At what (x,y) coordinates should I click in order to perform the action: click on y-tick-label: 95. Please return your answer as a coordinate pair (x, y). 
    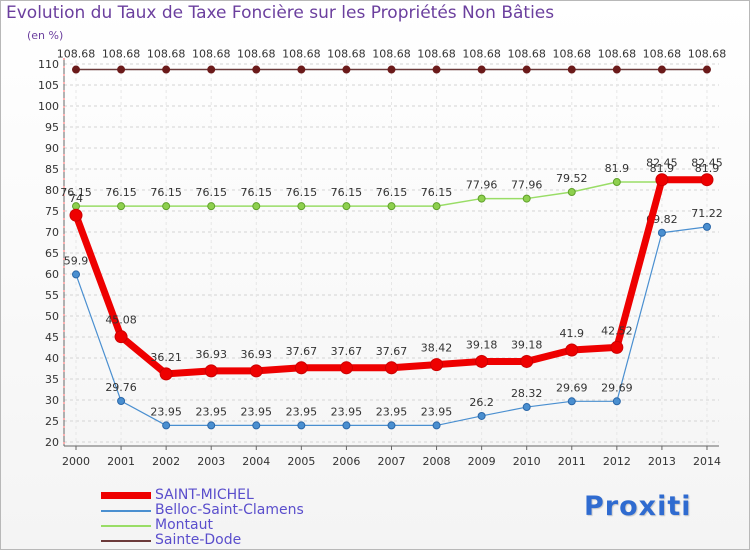
    Looking at the image, I should click on (52, 127).